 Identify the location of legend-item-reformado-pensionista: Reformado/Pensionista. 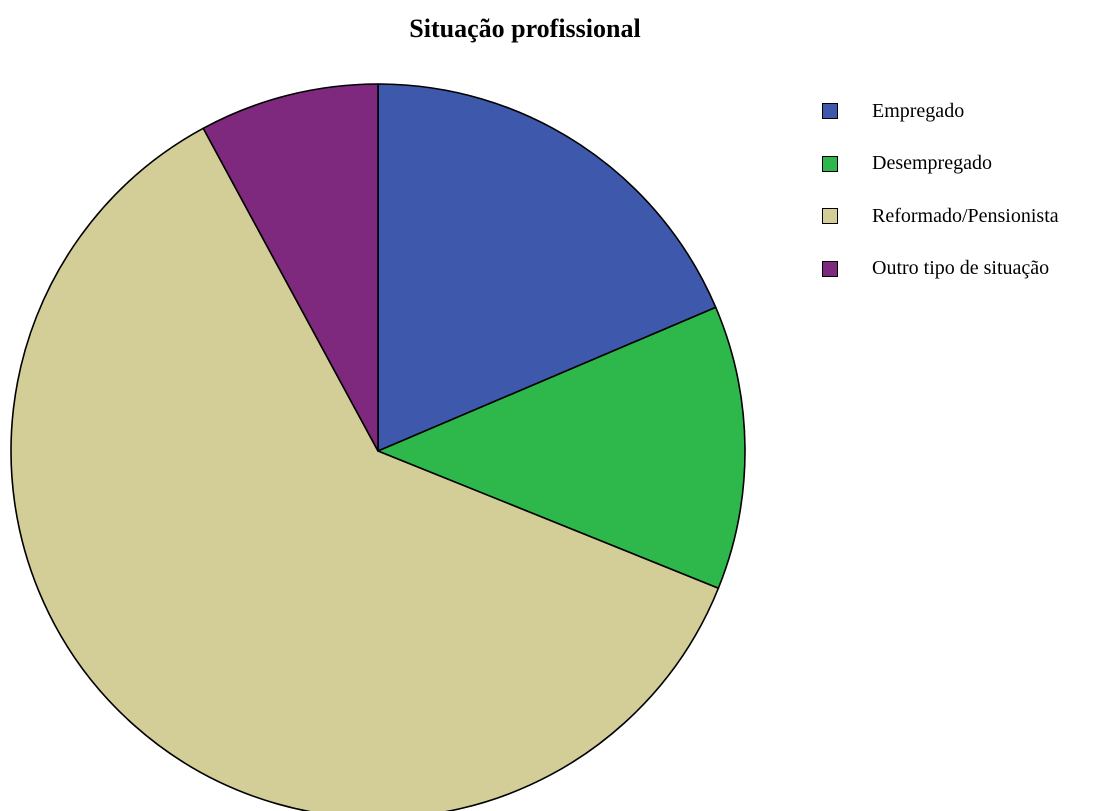
(957, 216).